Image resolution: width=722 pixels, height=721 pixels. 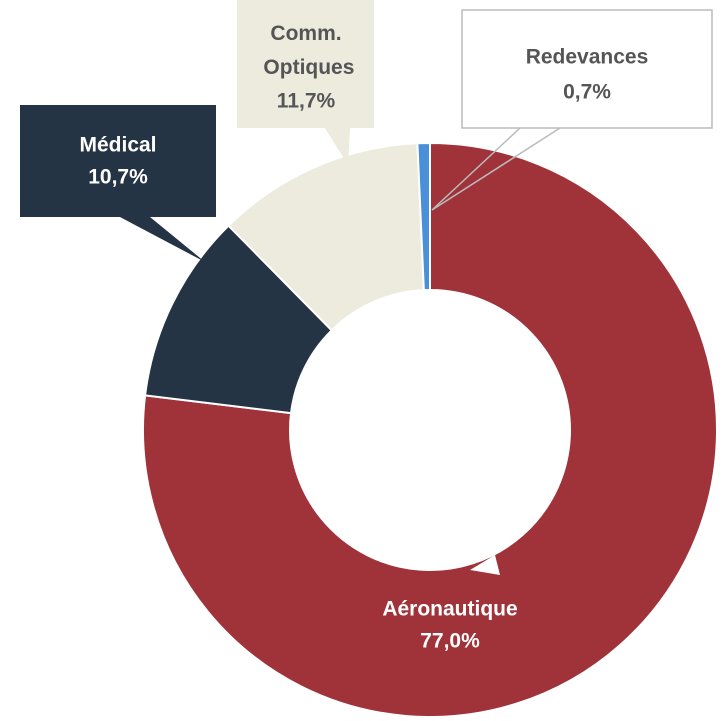 What do you see at coordinates (306, 50) in the screenshot?
I see `slice-label: Comm. Optiques` at bounding box center [306, 50].